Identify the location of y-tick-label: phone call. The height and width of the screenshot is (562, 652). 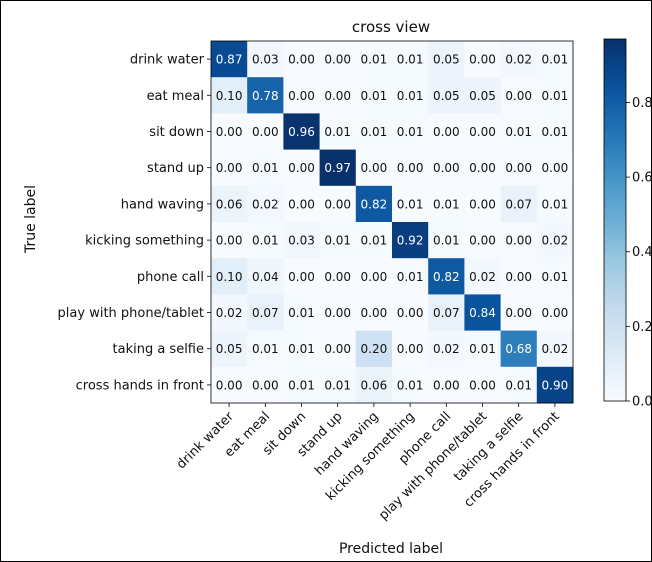
(170, 277).